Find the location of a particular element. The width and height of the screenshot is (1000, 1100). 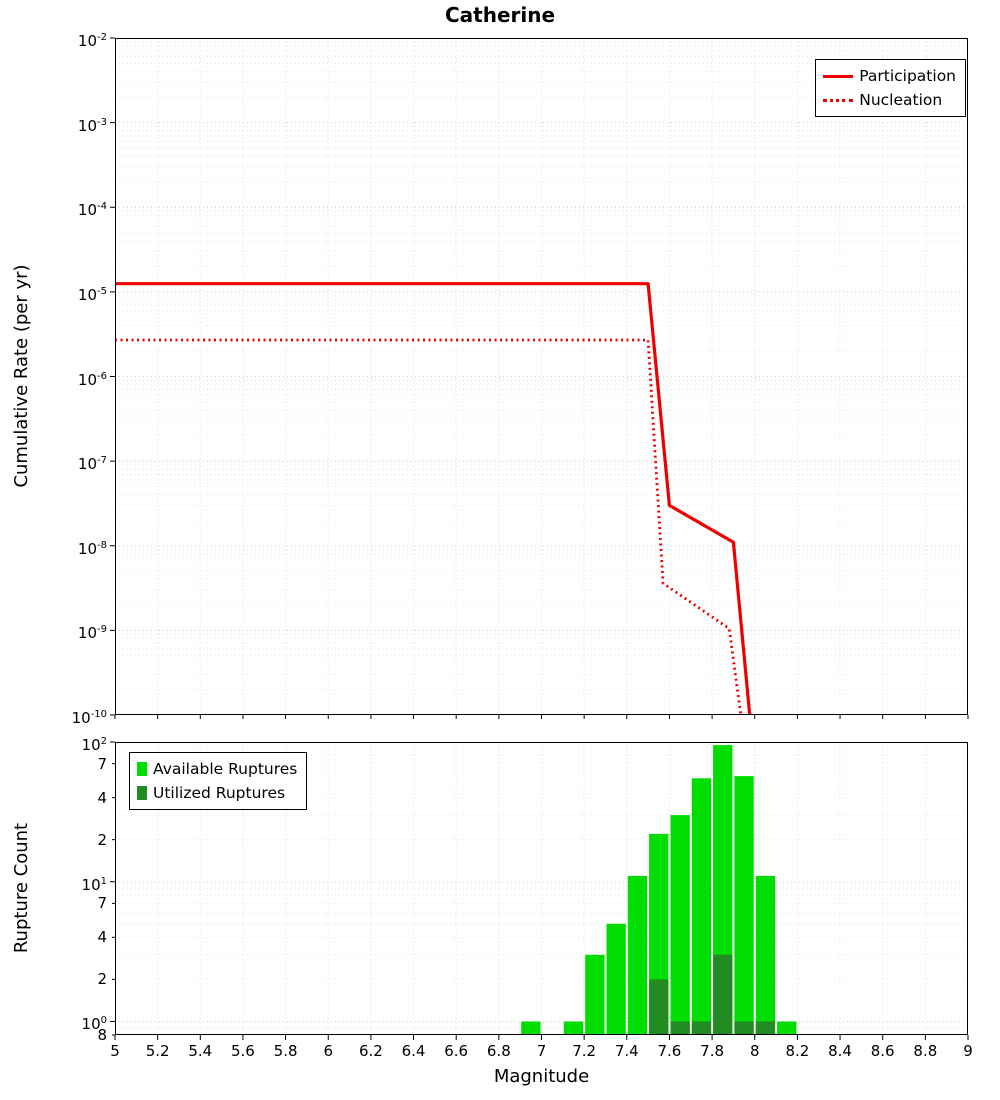

x-tick-label: 8.8 is located at coordinates (925, 1051).